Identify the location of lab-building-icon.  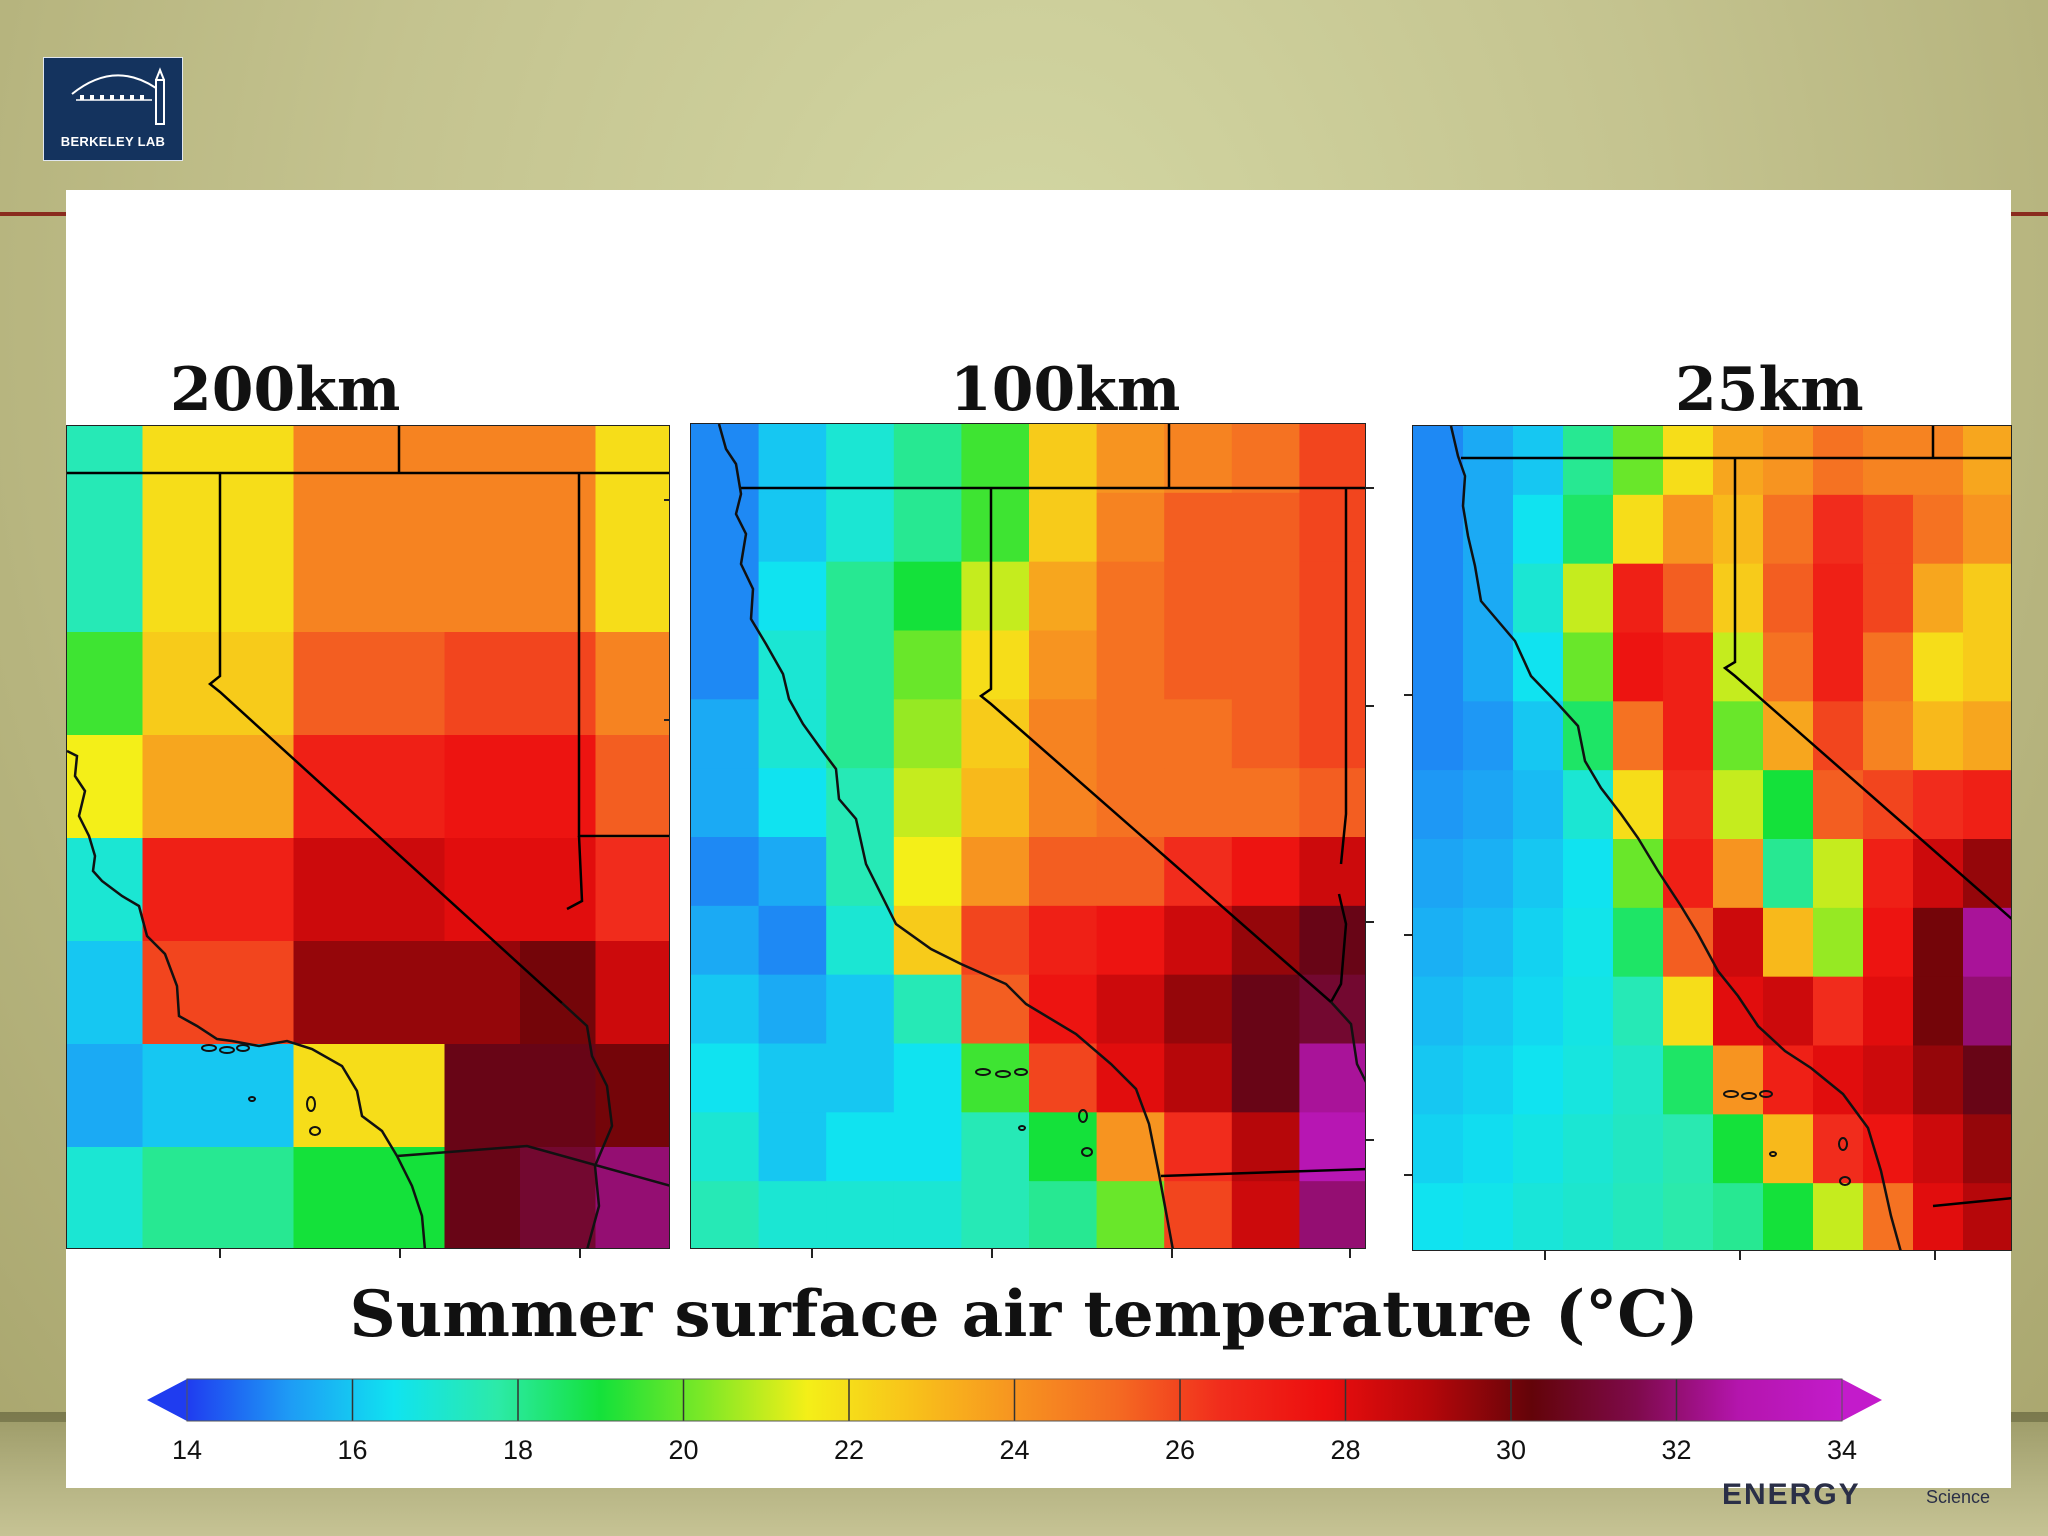
(118, 96).